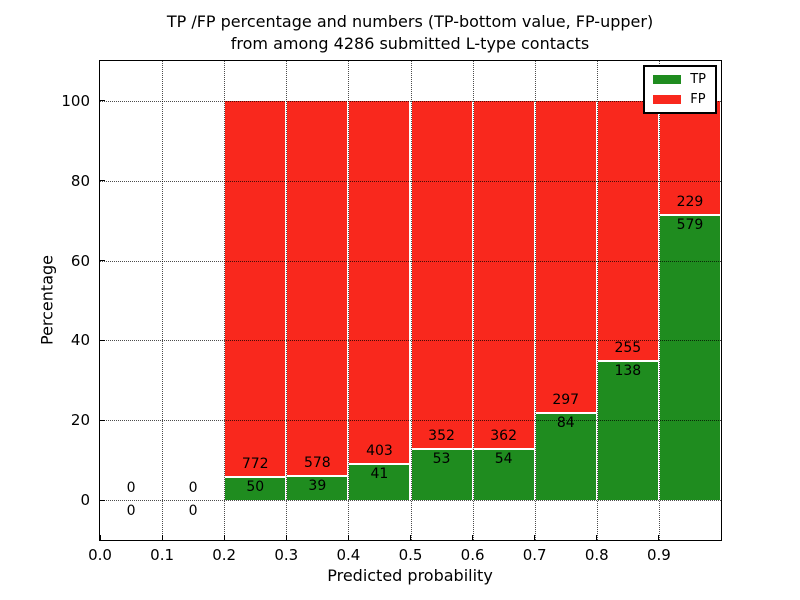 The width and height of the screenshot is (800, 600). Describe the element at coordinates (667, 79) in the screenshot. I see `tp-color-swatch-icon` at that location.